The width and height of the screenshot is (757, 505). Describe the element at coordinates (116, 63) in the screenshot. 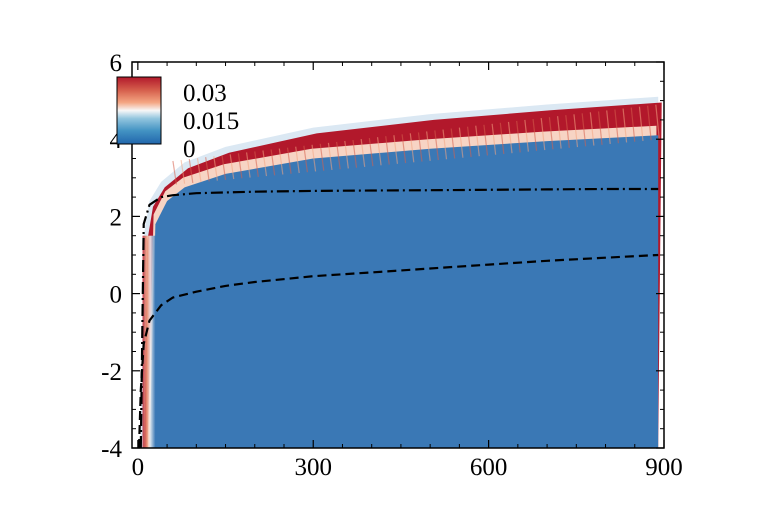

I see `y-tick-label: 6` at that location.